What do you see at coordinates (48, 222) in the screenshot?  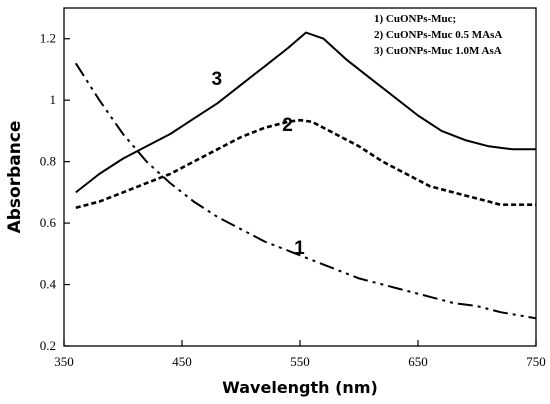 I see `y-tick-label: 0.6` at bounding box center [48, 222].